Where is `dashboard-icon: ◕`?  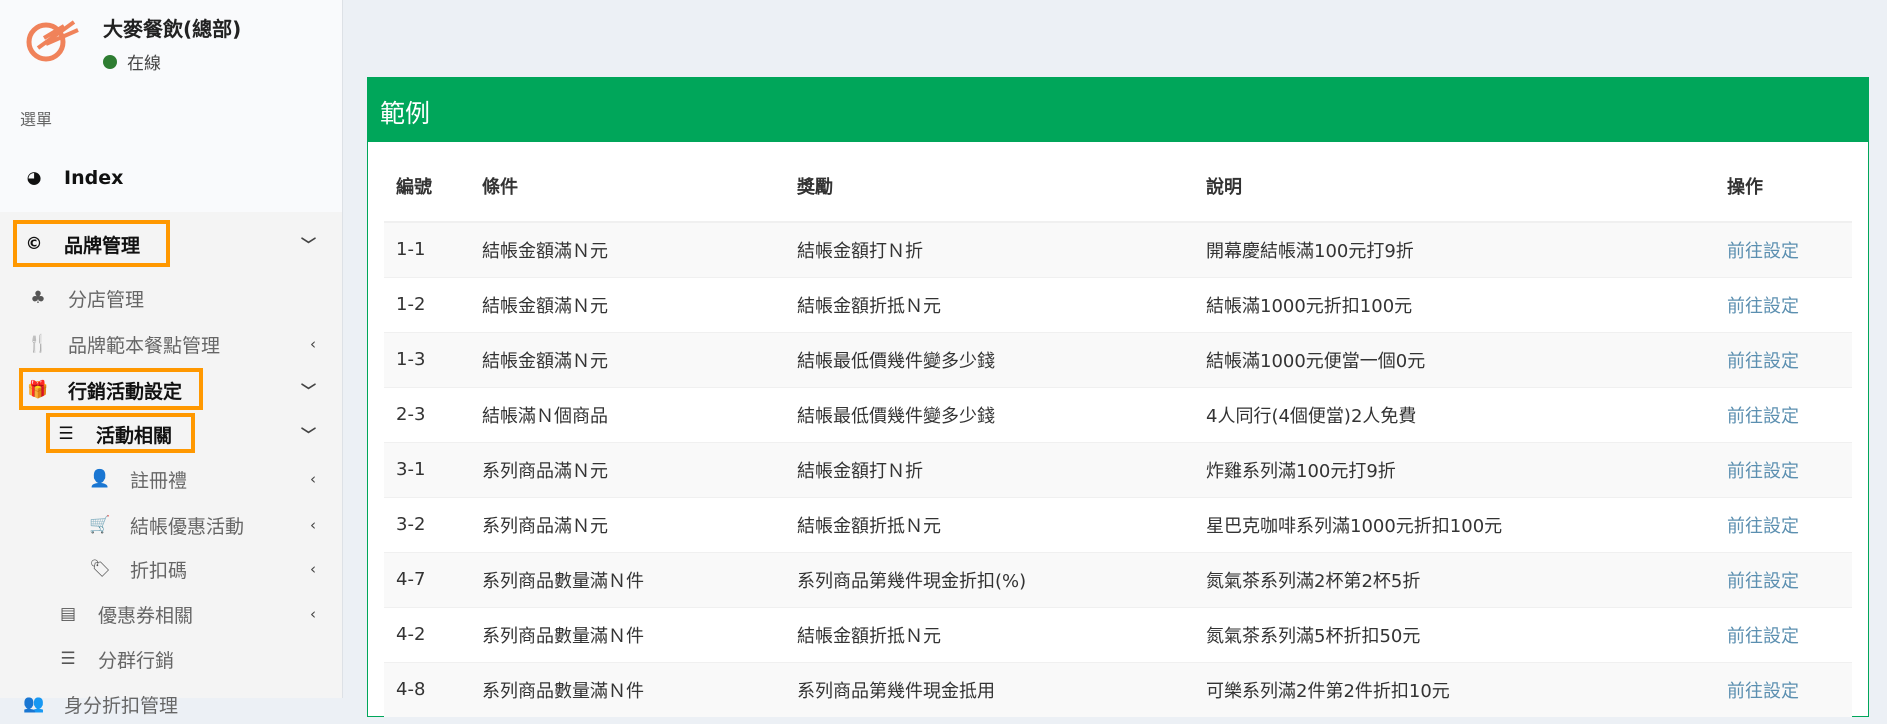 dashboard-icon: ◕ is located at coordinates (34, 178).